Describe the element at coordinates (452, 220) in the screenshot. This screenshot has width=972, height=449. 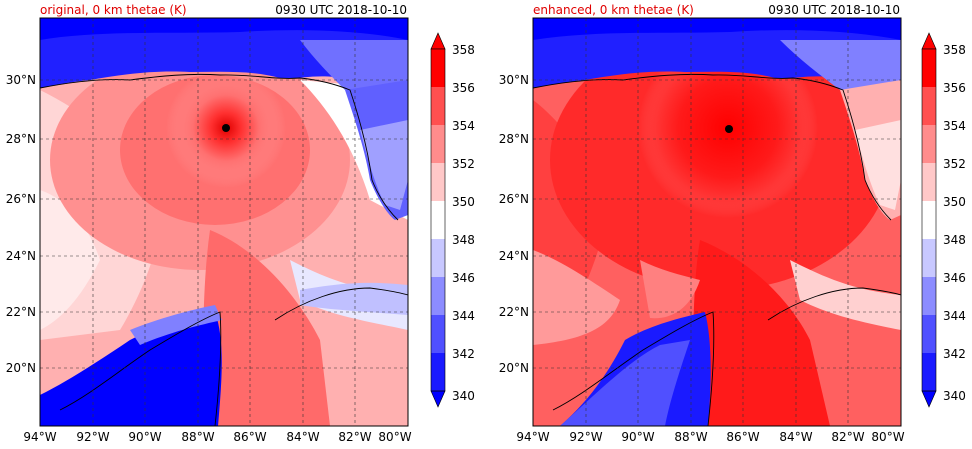
I see `colorbar-original: 358 356 354 352 350 348 346 344 342 340` at that location.